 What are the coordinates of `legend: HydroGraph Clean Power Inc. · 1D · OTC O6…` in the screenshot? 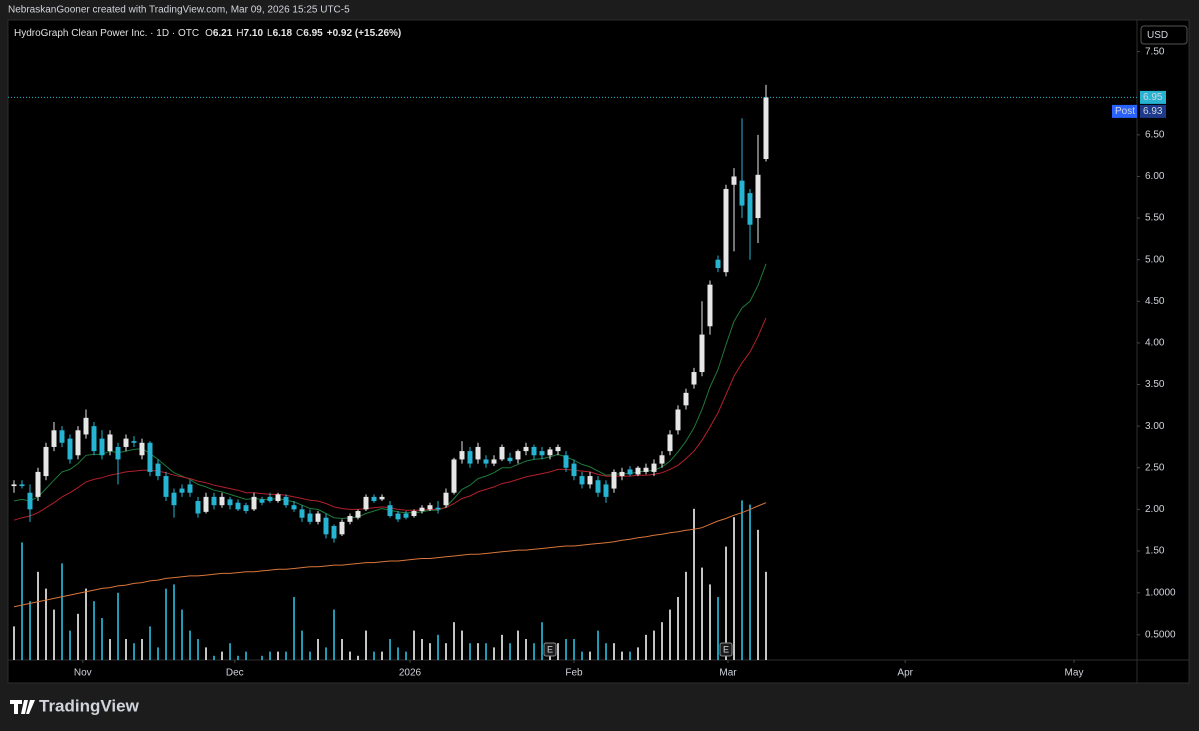 It's located at (207, 33).